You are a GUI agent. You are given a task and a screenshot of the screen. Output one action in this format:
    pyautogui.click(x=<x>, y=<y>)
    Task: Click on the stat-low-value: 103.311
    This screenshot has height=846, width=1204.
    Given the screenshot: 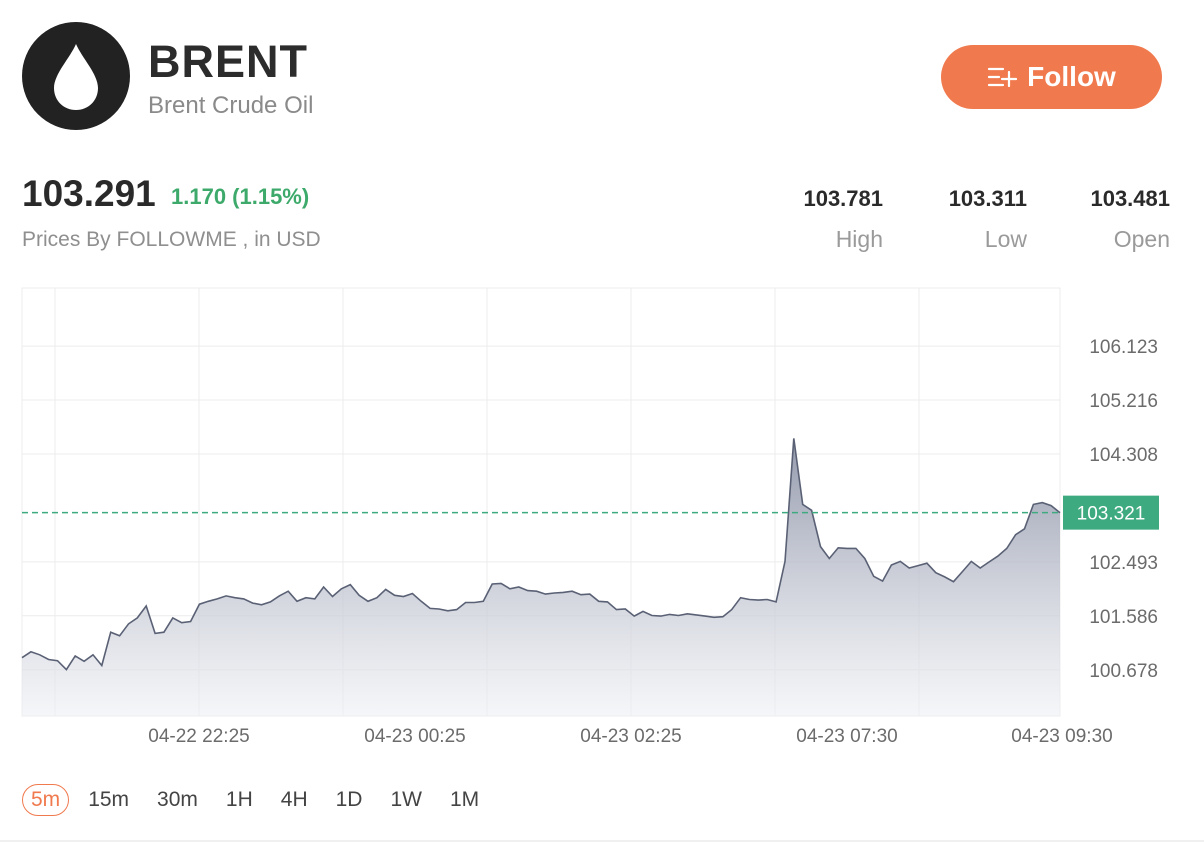 What is the action you would take?
    pyautogui.click(x=987, y=198)
    